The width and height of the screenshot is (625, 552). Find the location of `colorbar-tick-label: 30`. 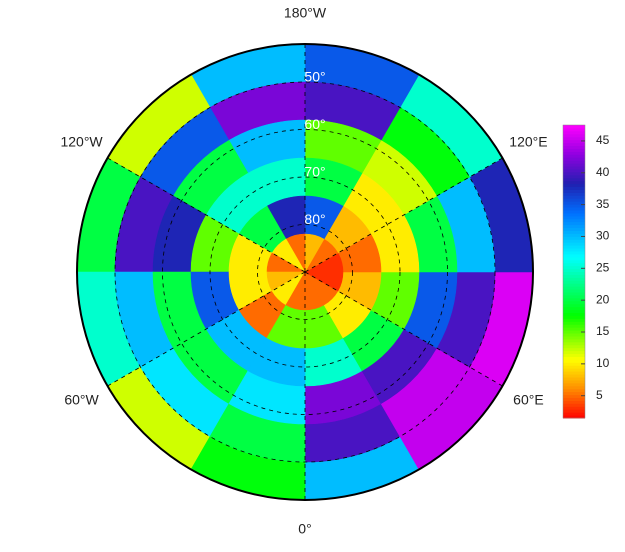

colorbar-tick-label: 30 is located at coordinates (603, 236).